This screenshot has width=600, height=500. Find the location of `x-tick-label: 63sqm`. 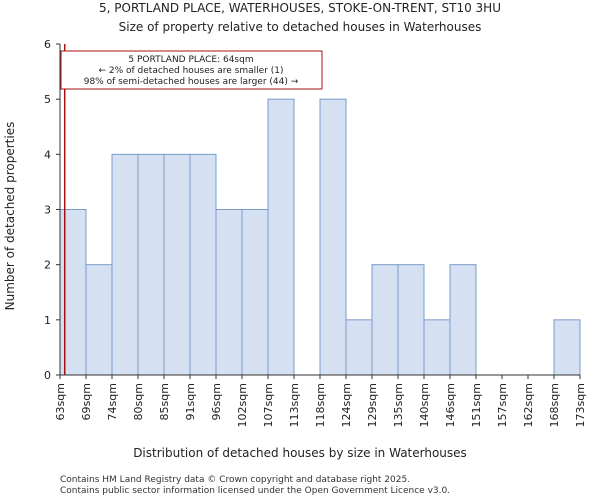

x-tick-label: 63sqm is located at coordinates (60, 401).